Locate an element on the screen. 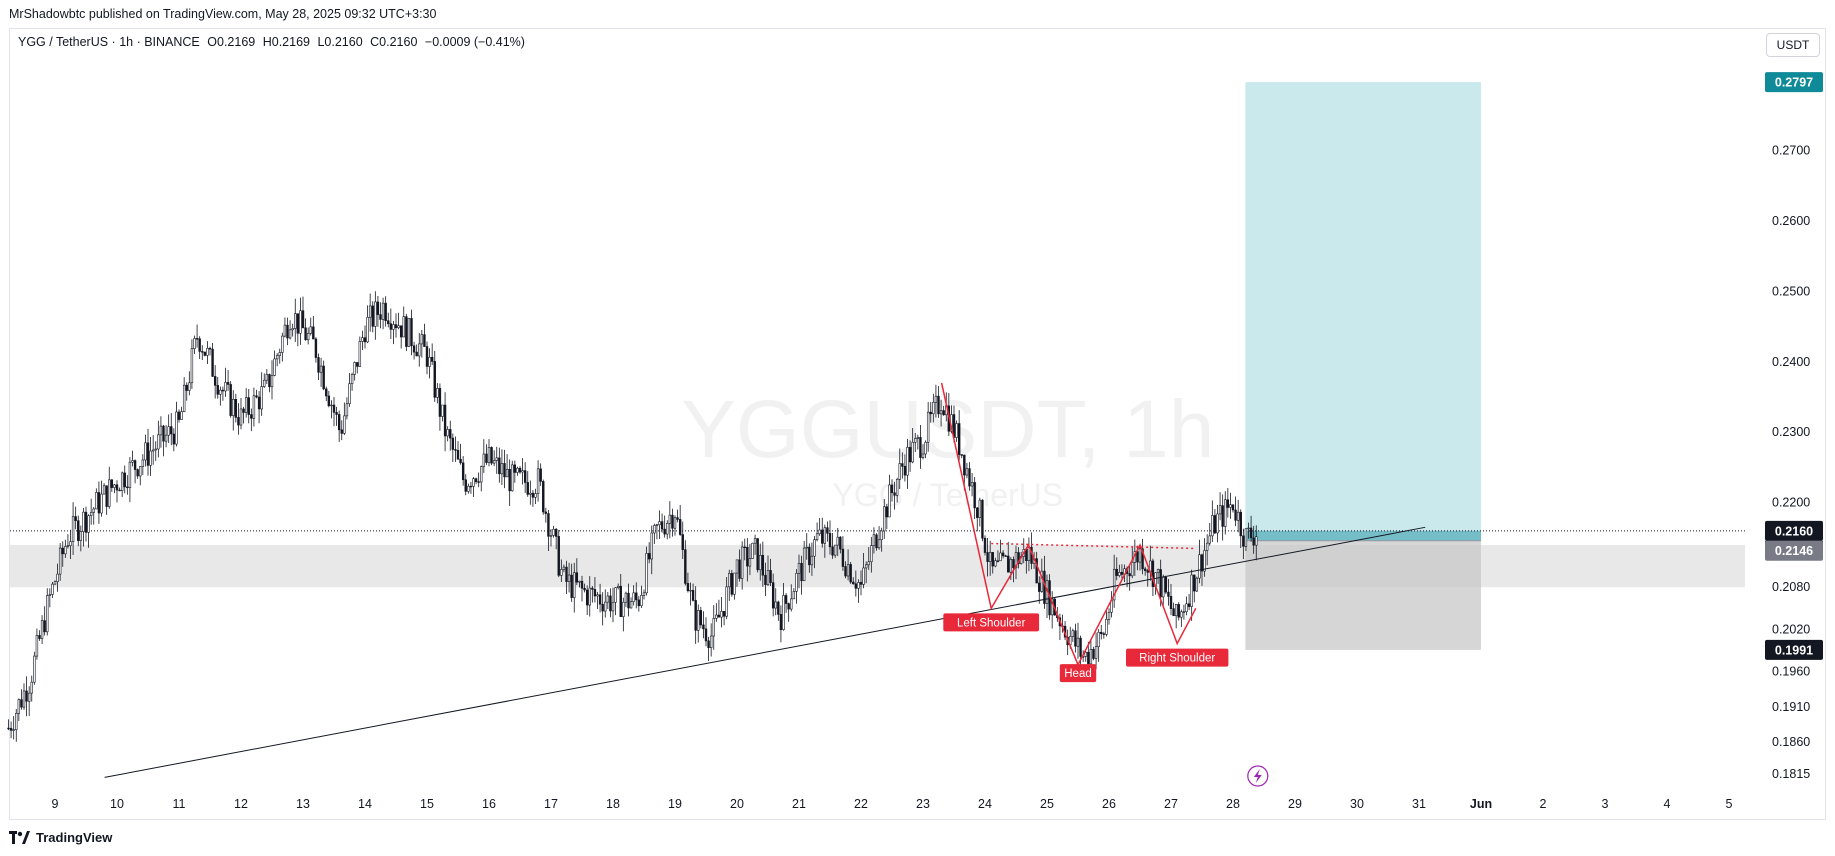  lightning-icon is located at coordinates (1258, 776).